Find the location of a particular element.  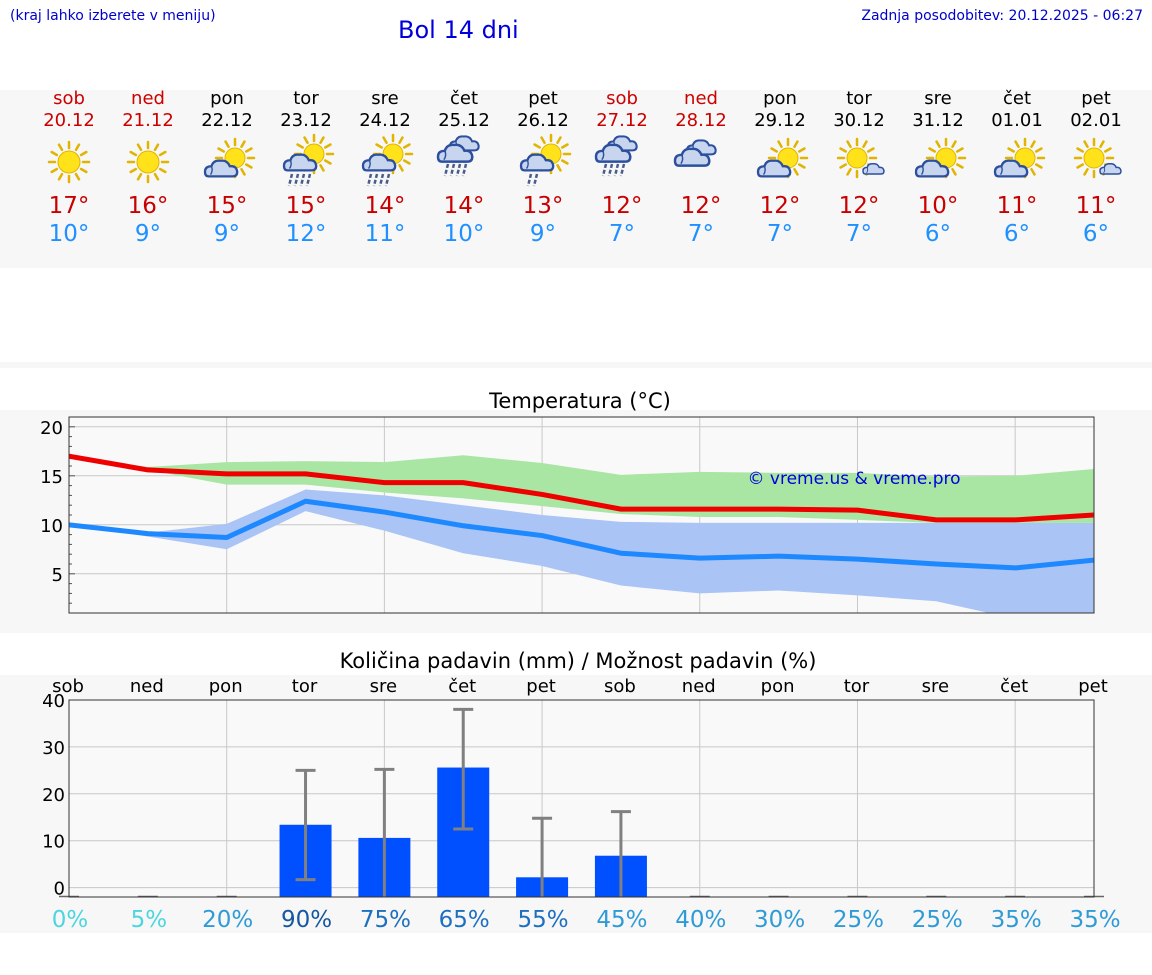

max-temperature: 13° is located at coordinates (543, 206).